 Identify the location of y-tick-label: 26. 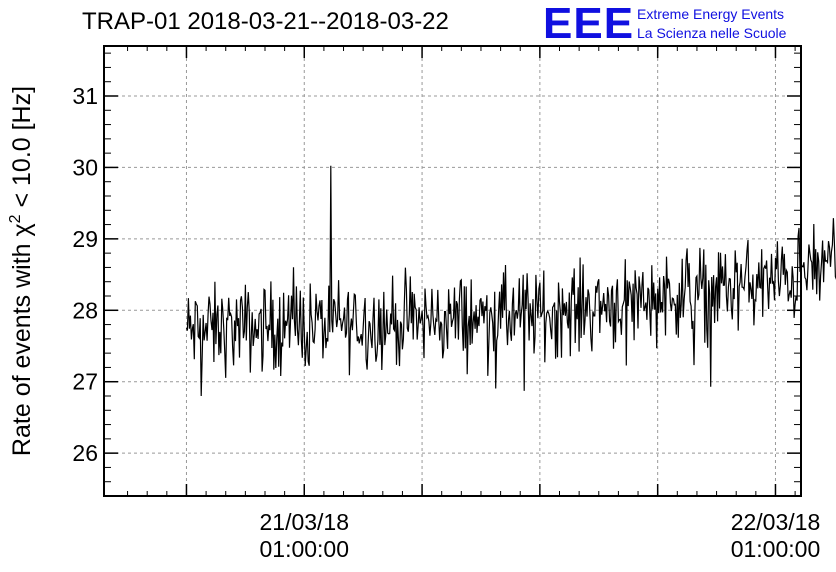
(85, 453).